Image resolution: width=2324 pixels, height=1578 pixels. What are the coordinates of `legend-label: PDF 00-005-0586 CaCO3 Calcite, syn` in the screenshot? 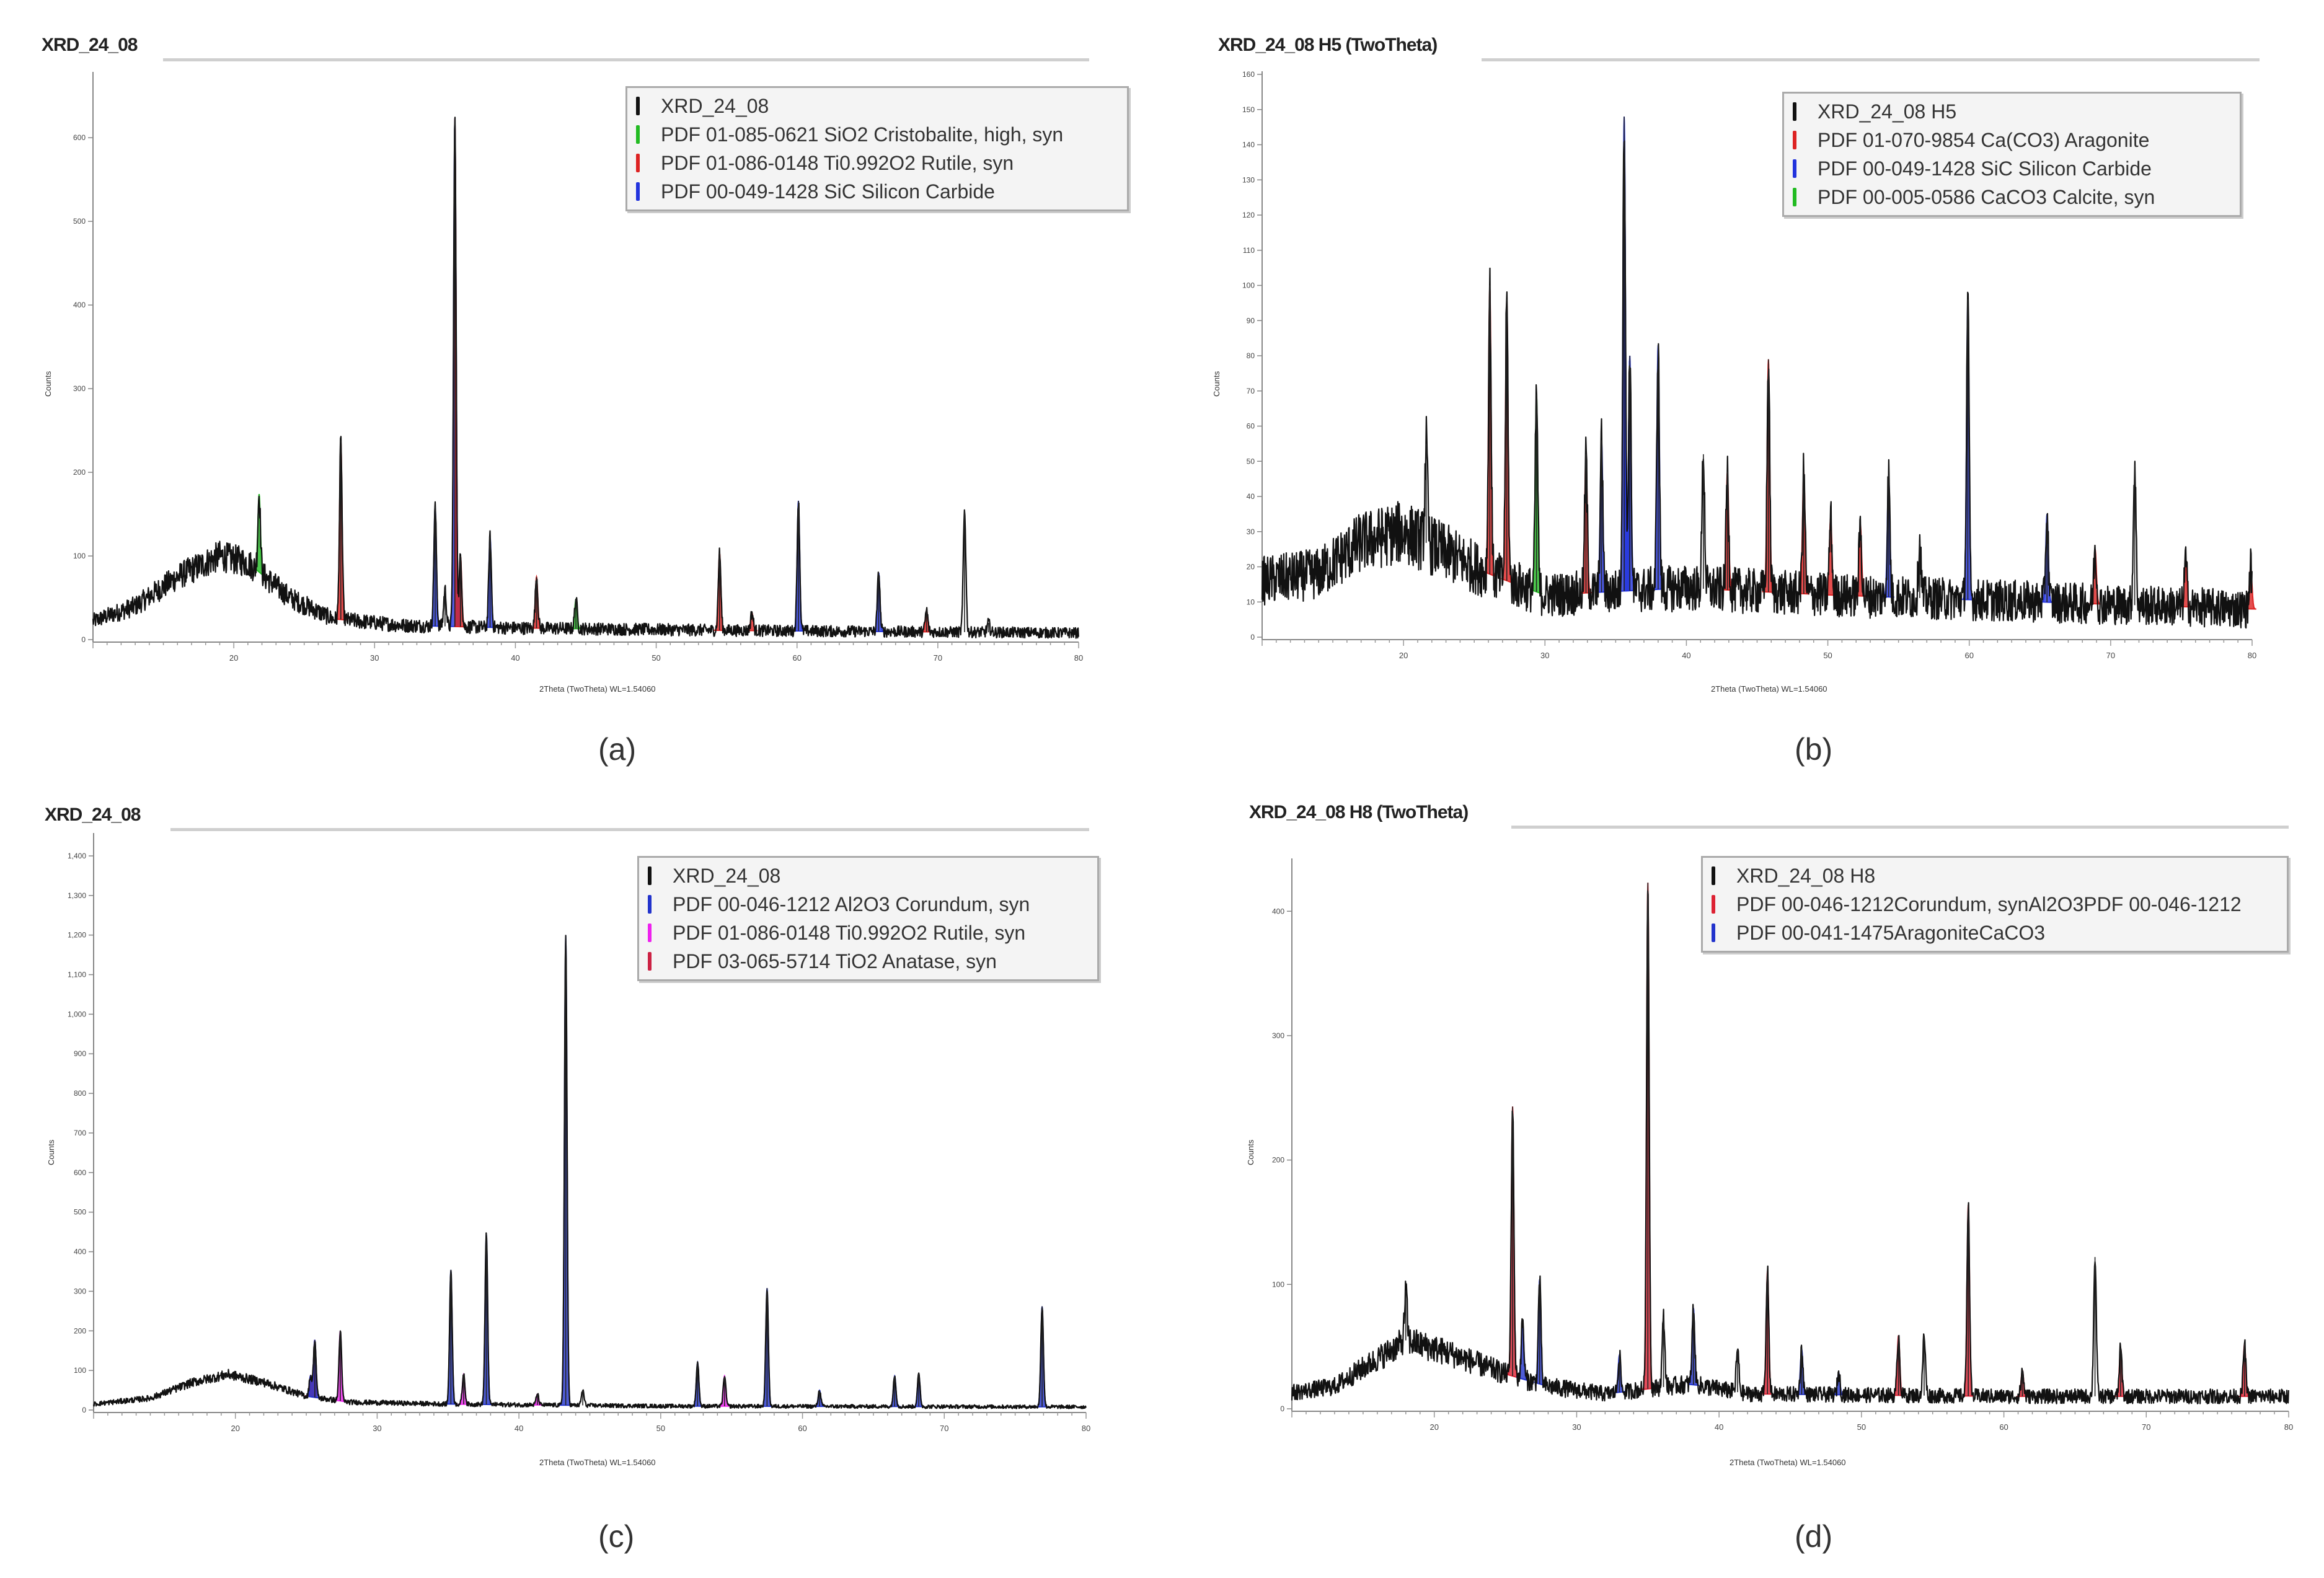 It's located at (1986, 196).